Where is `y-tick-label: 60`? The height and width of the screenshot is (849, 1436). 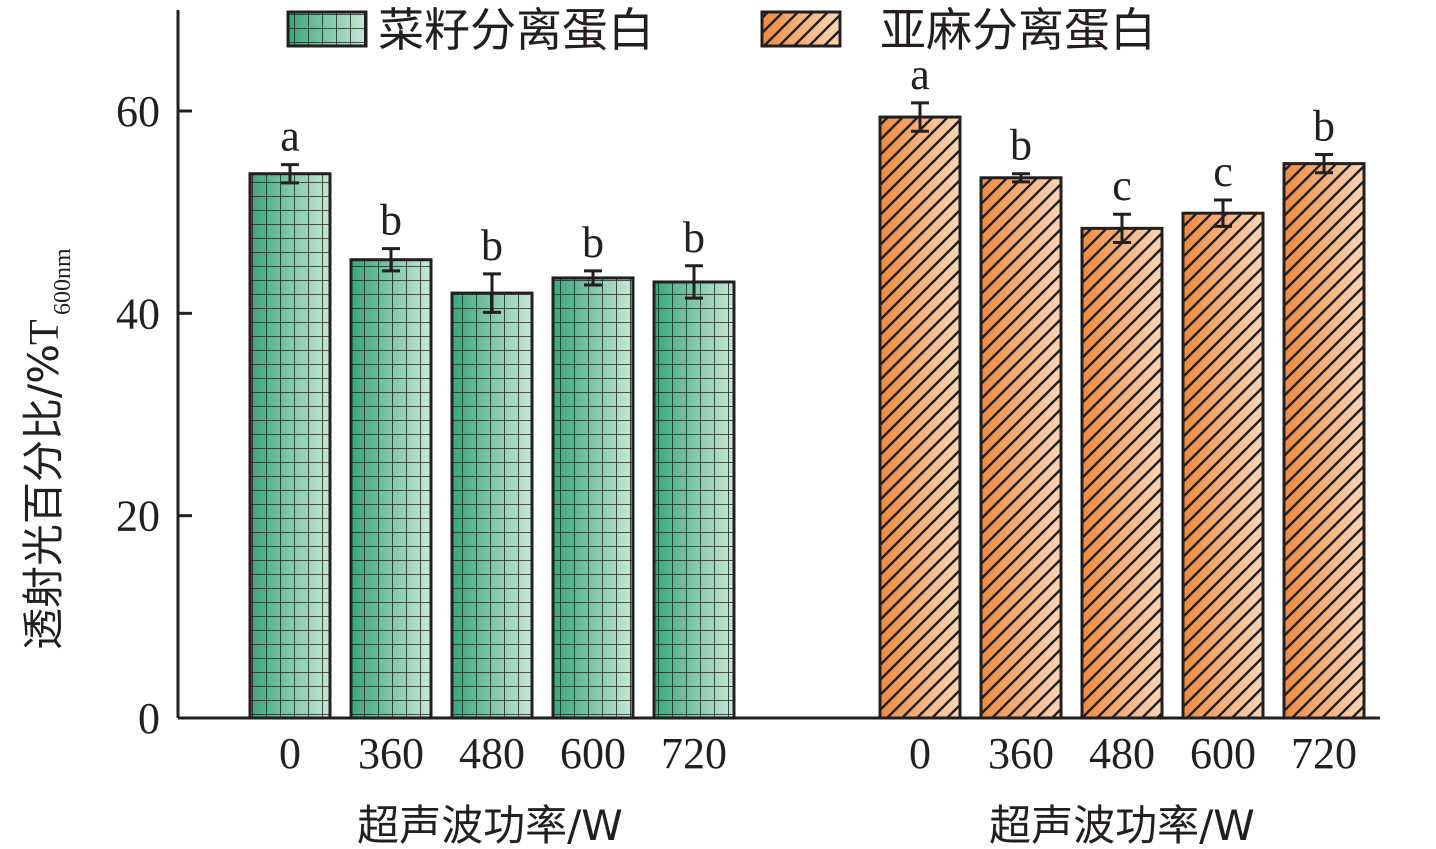
y-tick-label: 60 is located at coordinates (138, 111).